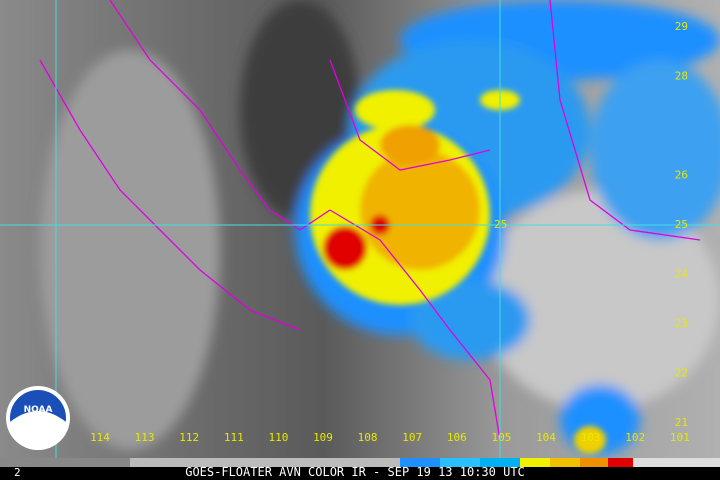 This screenshot has width=720, height=480. What do you see at coordinates (145, 437) in the screenshot?
I see `longitude-label: 113` at bounding box center [145, 437].